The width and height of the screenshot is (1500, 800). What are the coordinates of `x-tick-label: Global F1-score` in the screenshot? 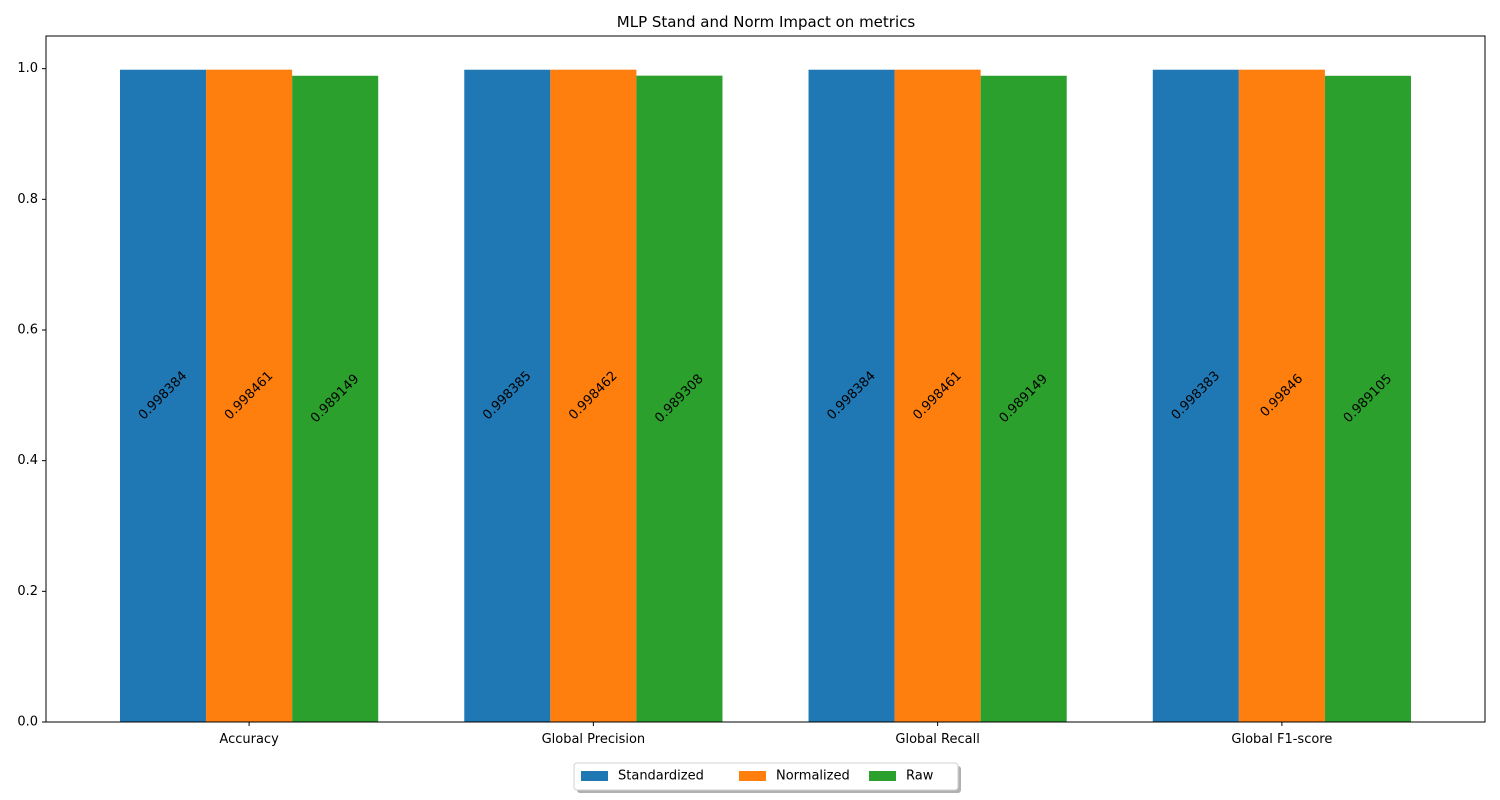 It's located at (1281, 739).